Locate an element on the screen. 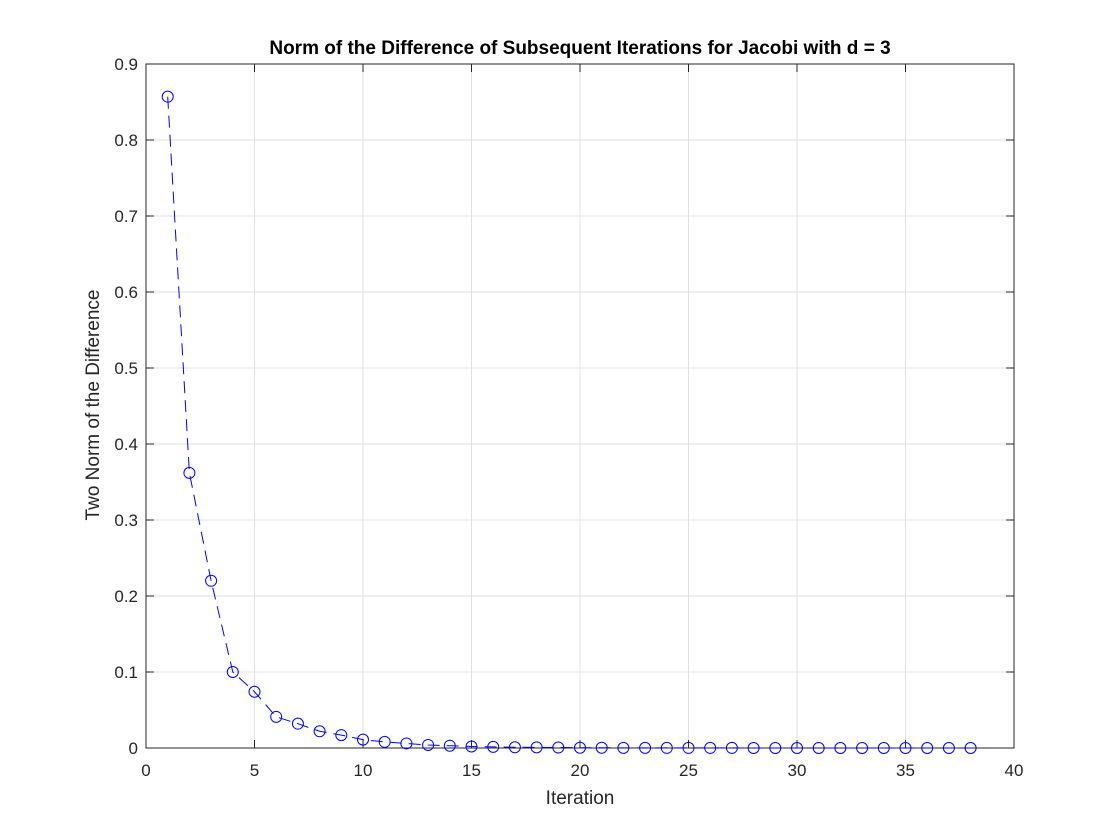 The height and width of the screenshot is (840, 1120). x-tick-label: 30 is located at coordinates (797, 770).